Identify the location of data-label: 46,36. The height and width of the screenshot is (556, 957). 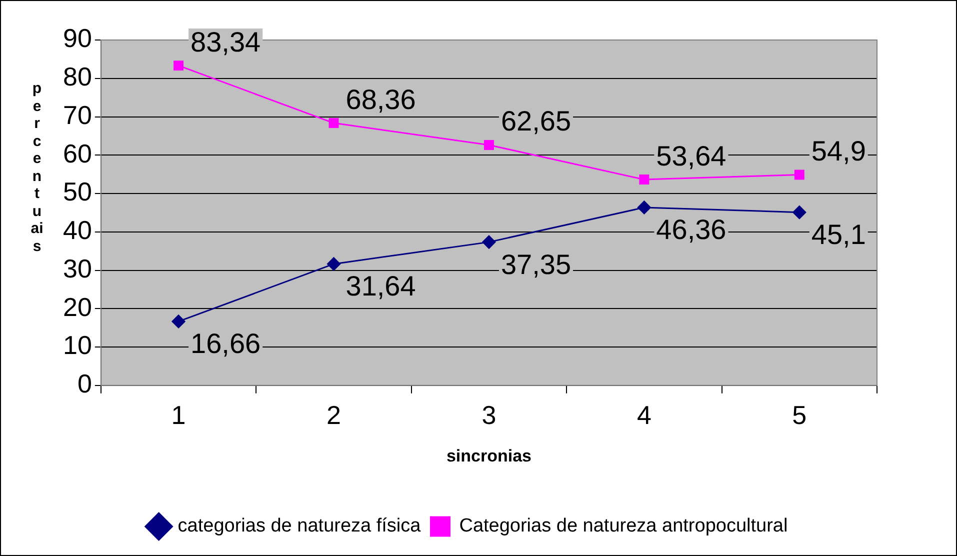
(691, 230).